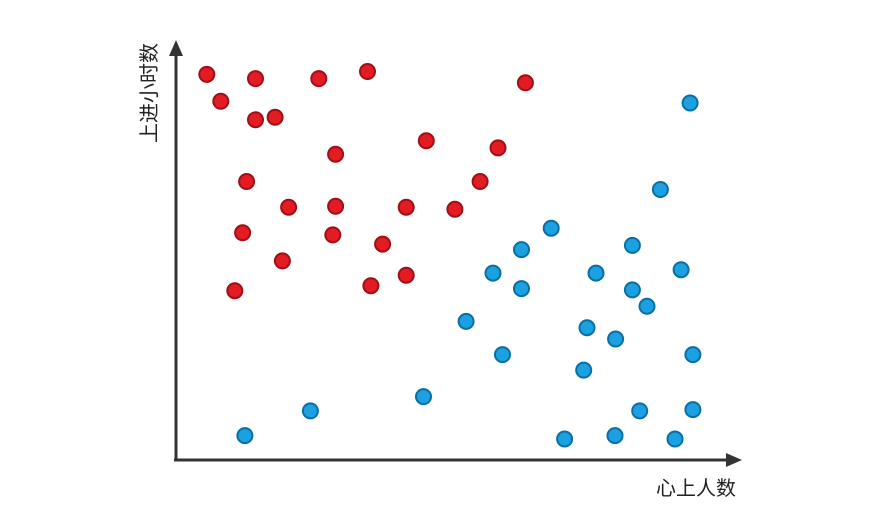 The image size is (884, 521). What do you see at coordinates (149, 93) in the screenshot?
I see `y-axis-label: 上进小时数` at bounding box center [149, 93].